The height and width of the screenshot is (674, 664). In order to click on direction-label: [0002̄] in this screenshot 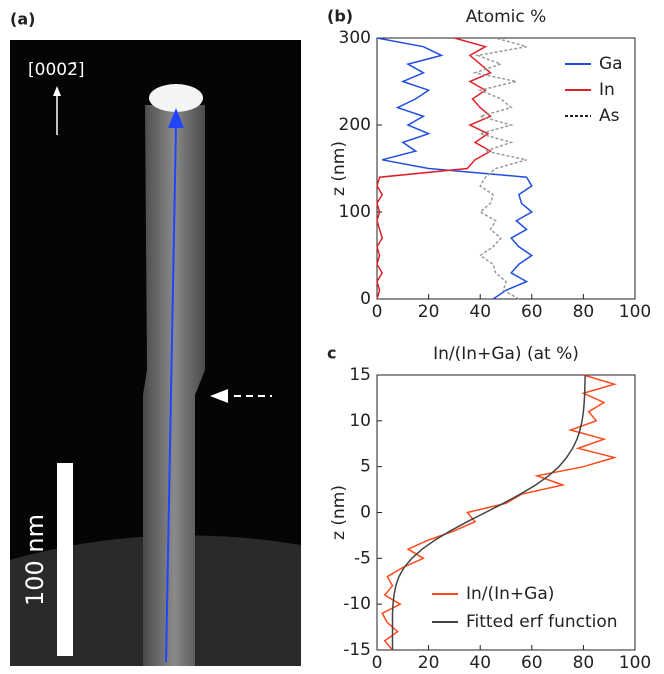, I will do `click(56, 70)`.